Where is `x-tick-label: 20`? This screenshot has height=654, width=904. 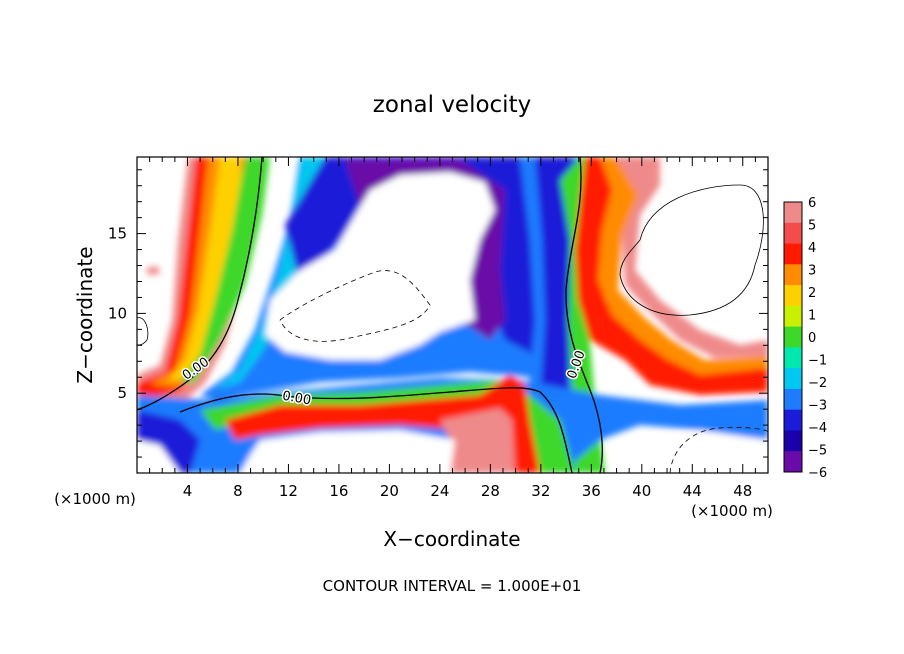 x-tick-label: 20 is located at coordinates (389, 491).